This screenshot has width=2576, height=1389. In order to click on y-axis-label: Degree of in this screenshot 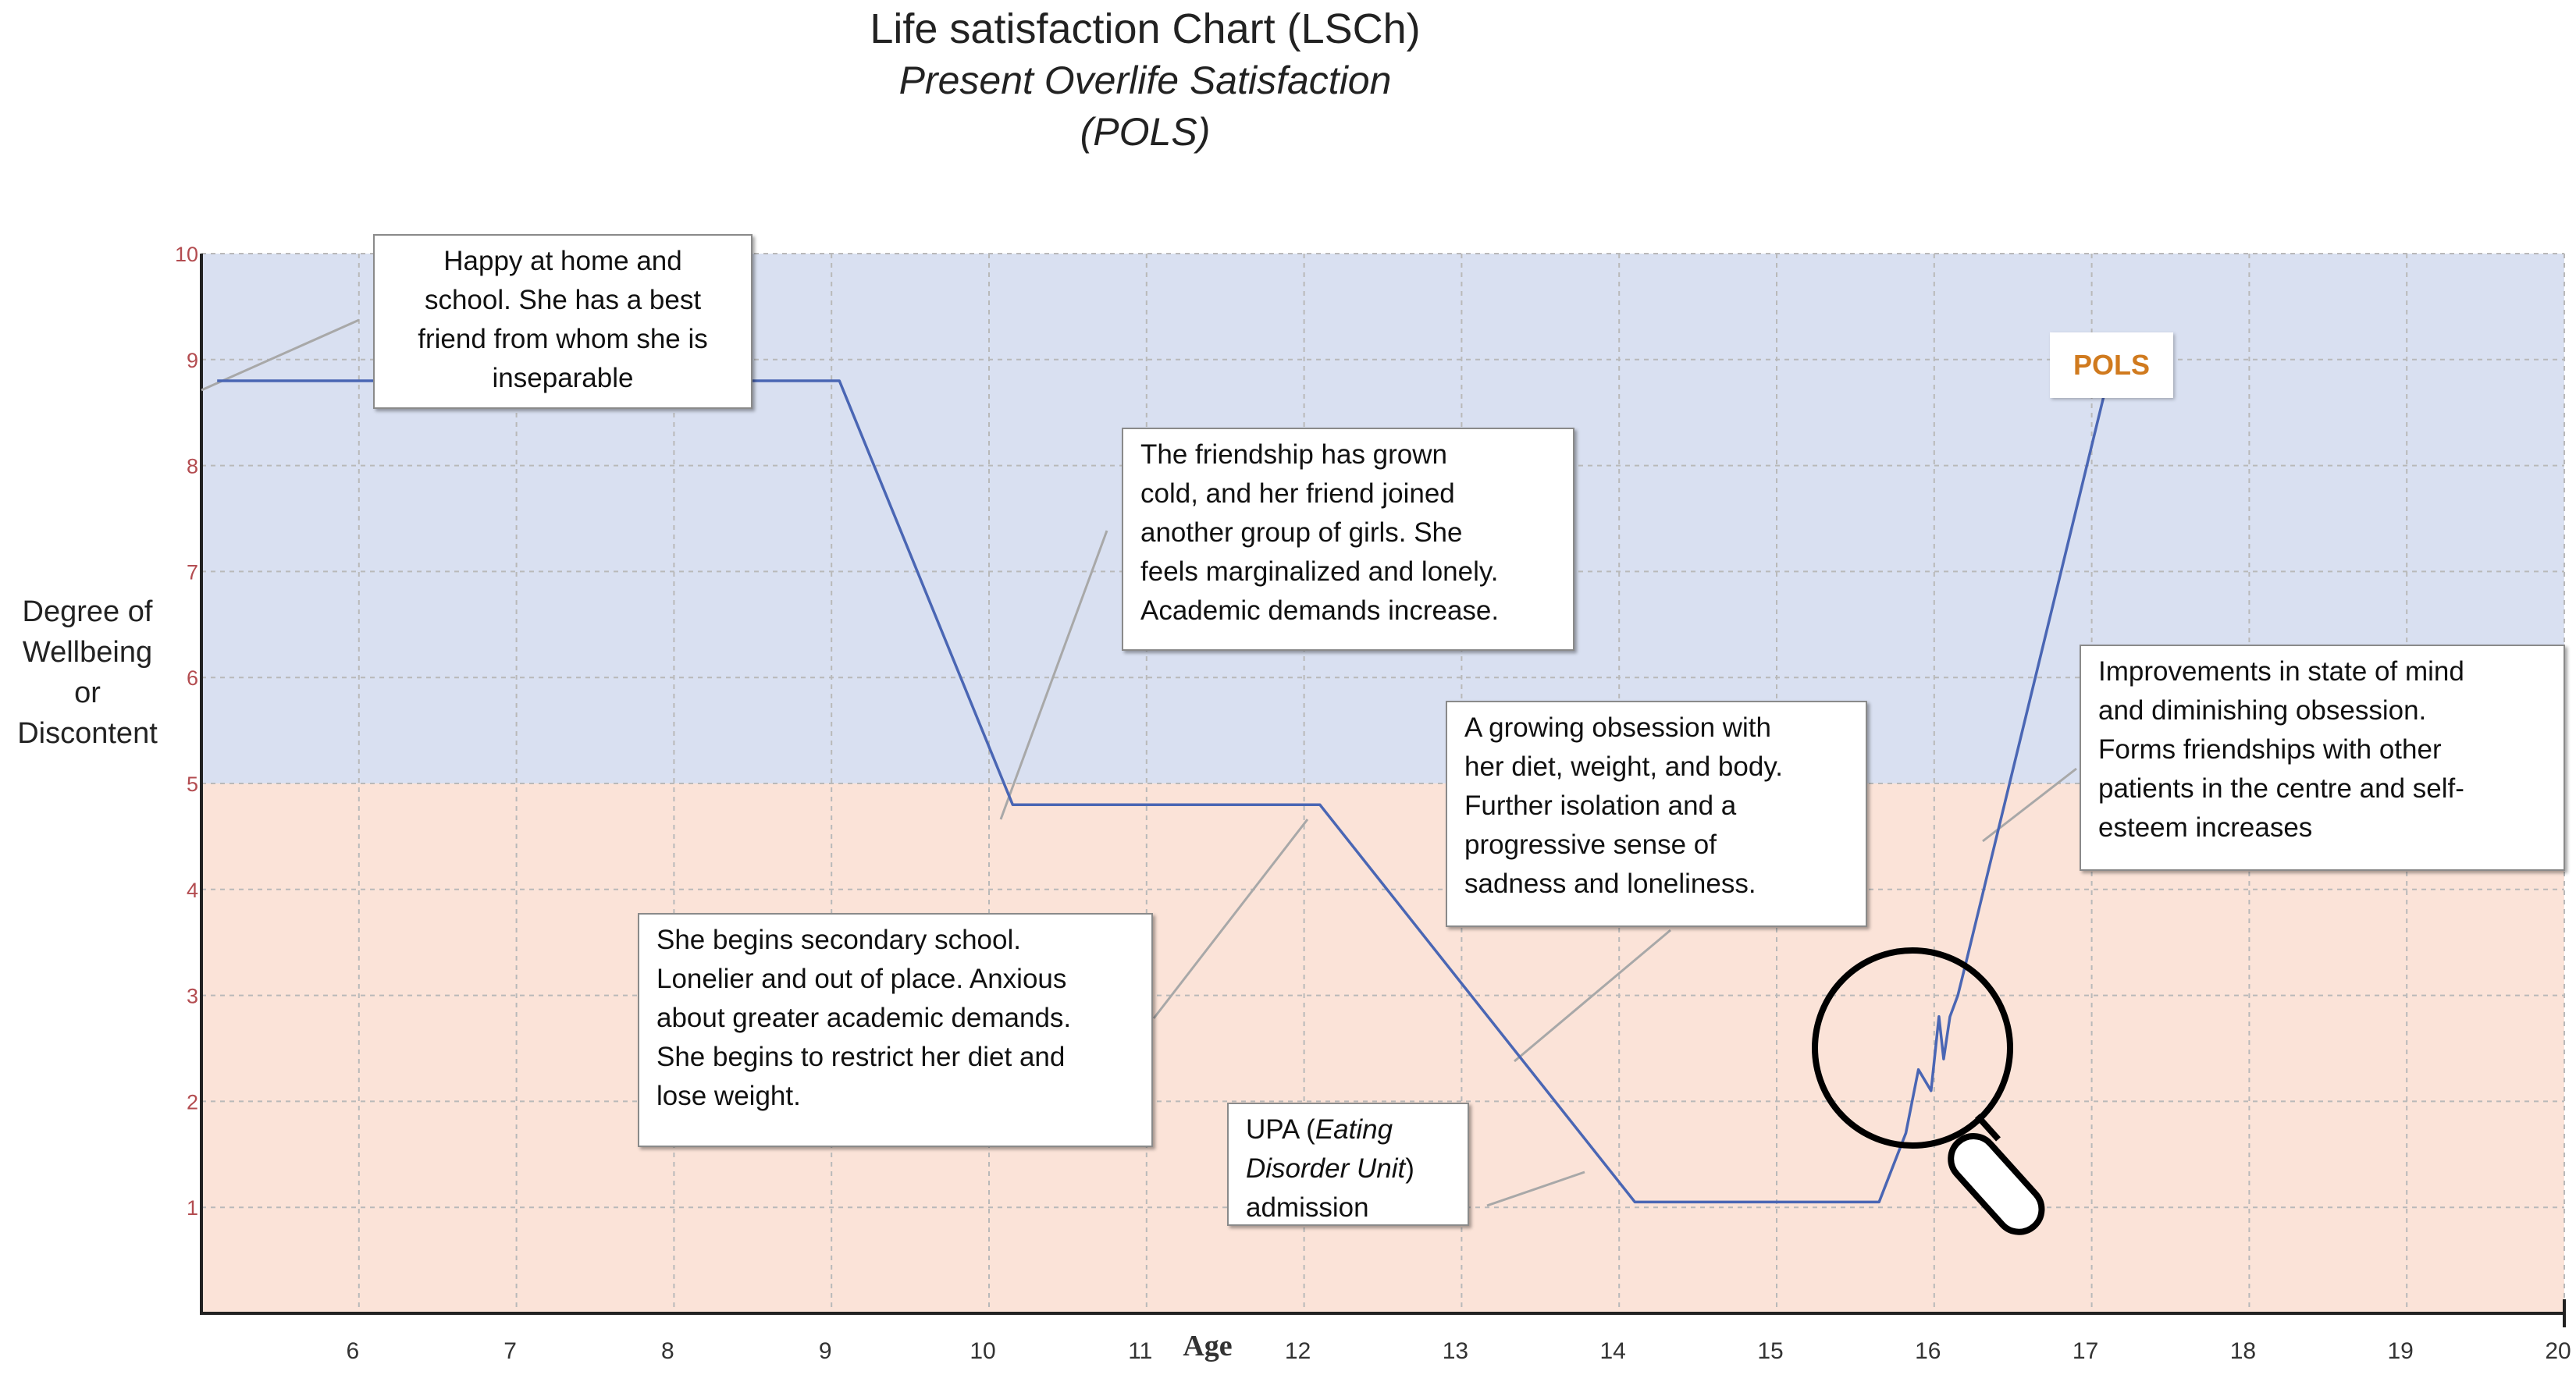, I will do `click(88, 612)`.